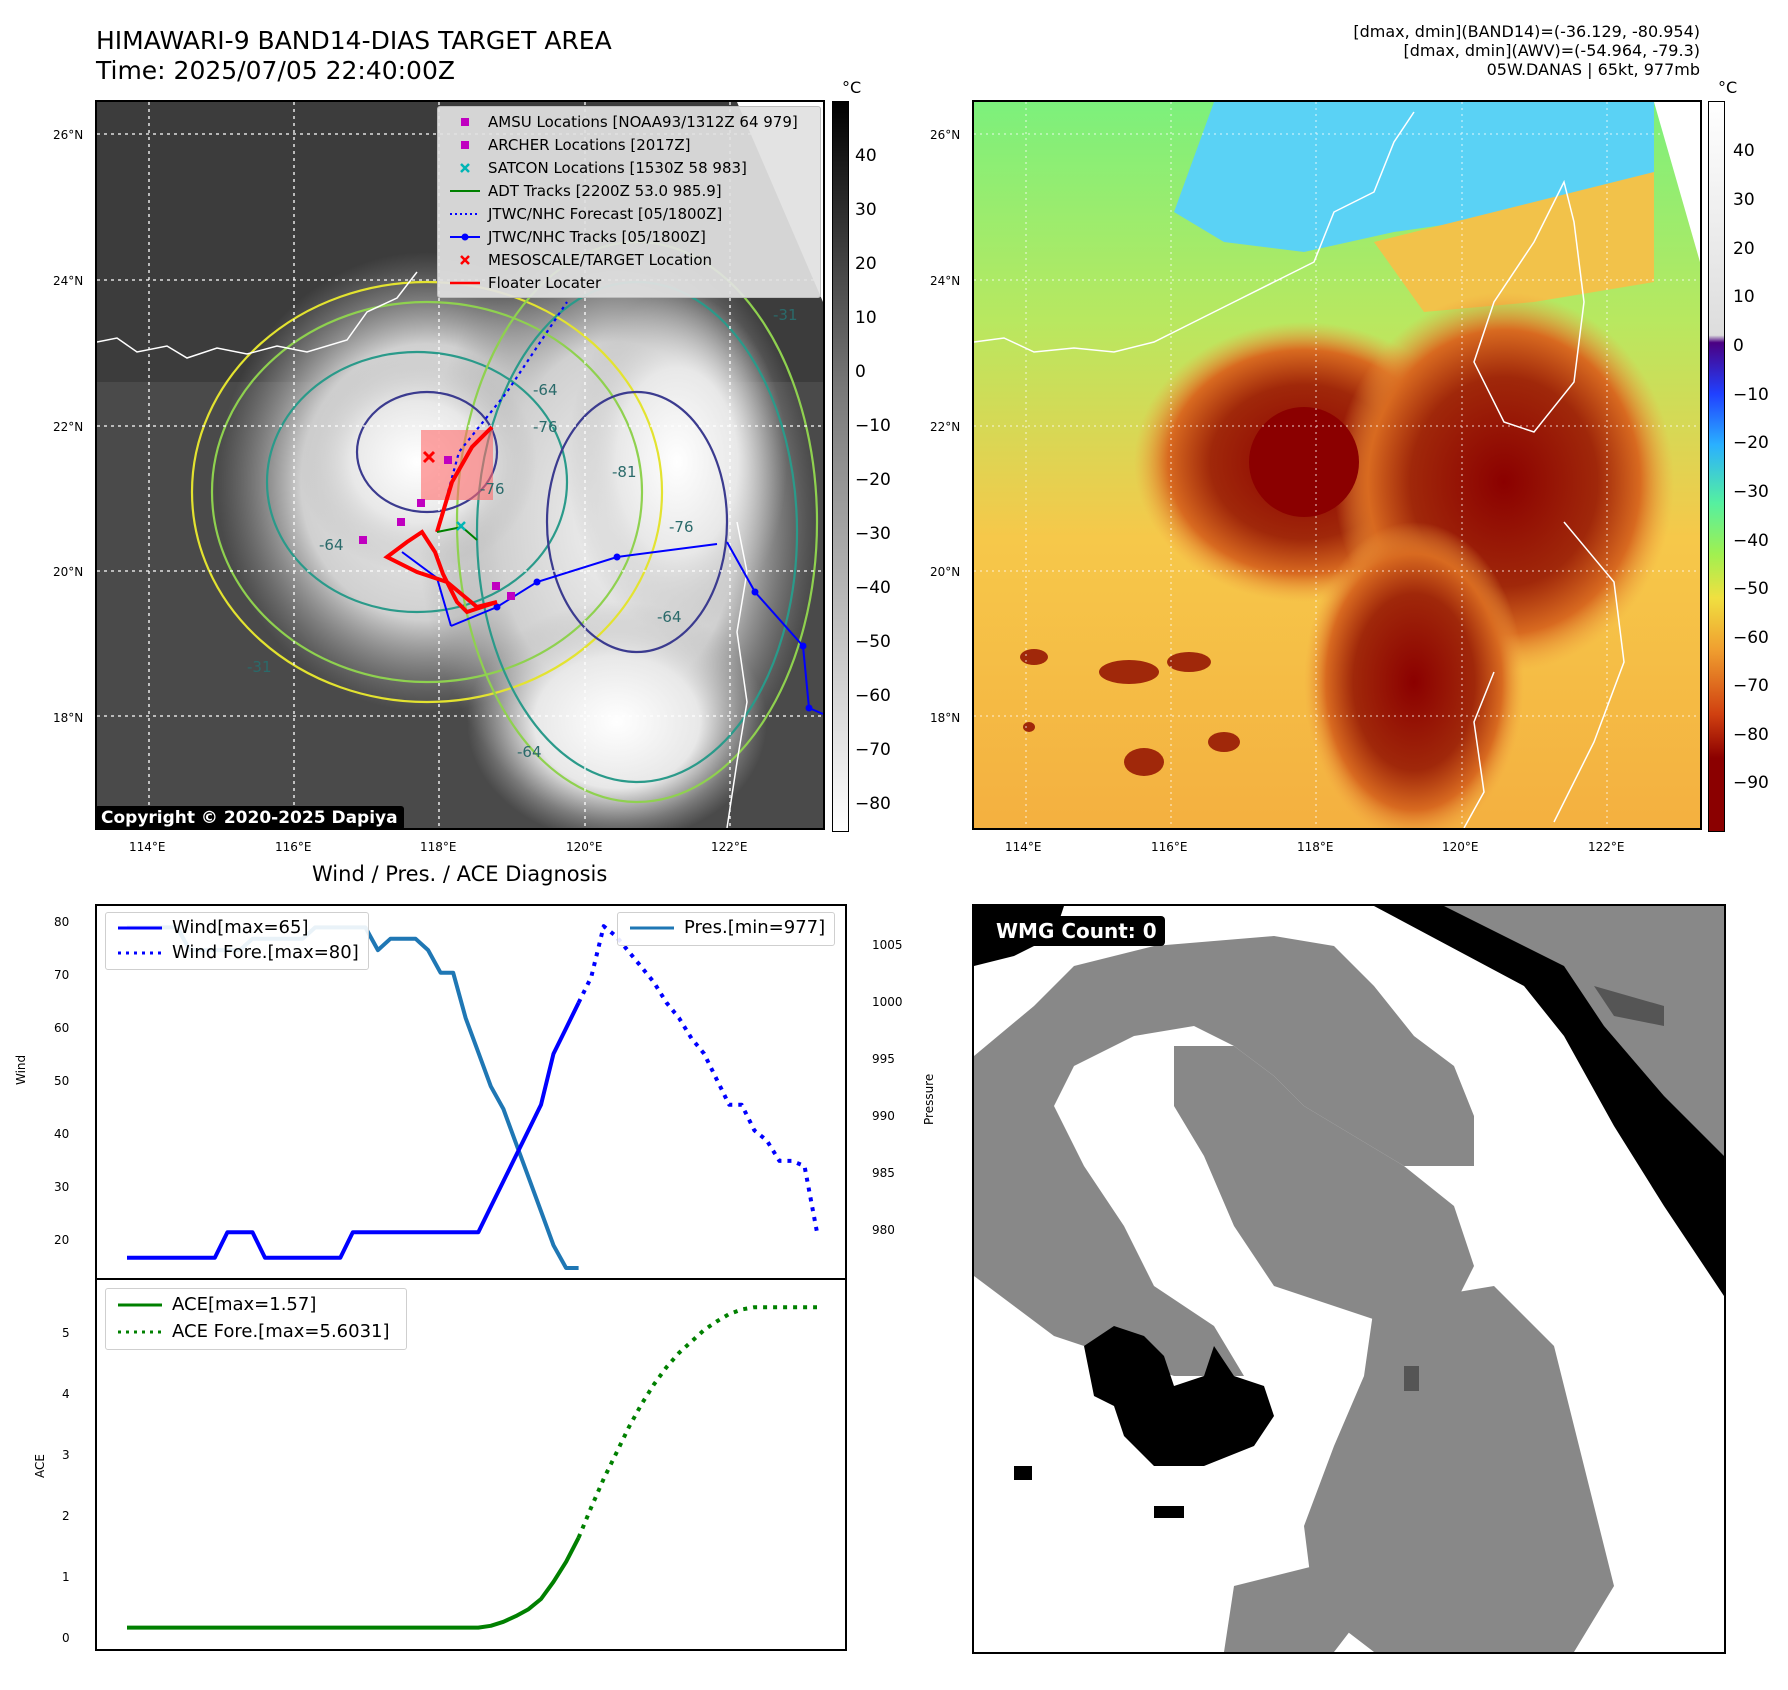  What do you see at coordinates (66, 1638) in the screenshot?
I see `ace-tick: 0` at bounding box center [66, 1638].